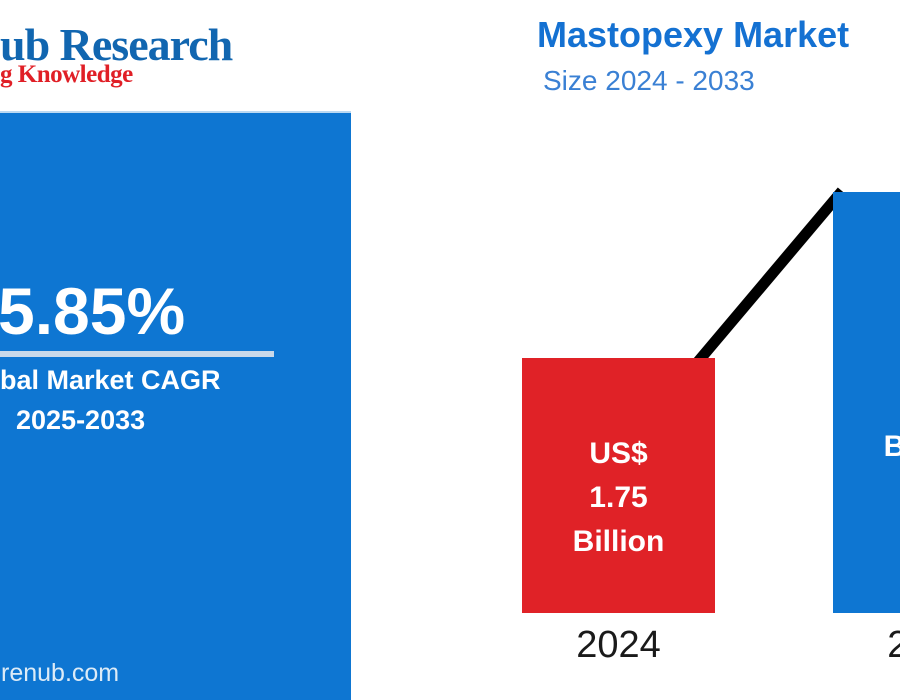  I want to click on cagr-period: 2025-2033, so click(81, 420).